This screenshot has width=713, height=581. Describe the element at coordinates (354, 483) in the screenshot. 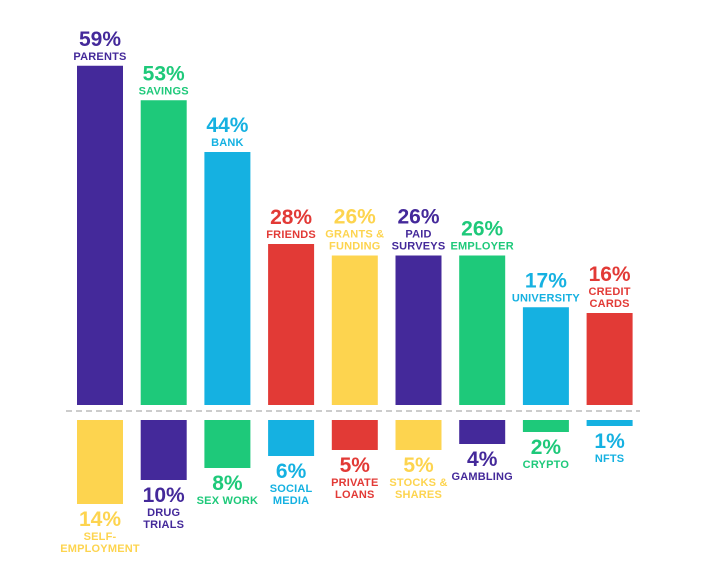

I see `bottom-category-label: PRIVATE` at that location.